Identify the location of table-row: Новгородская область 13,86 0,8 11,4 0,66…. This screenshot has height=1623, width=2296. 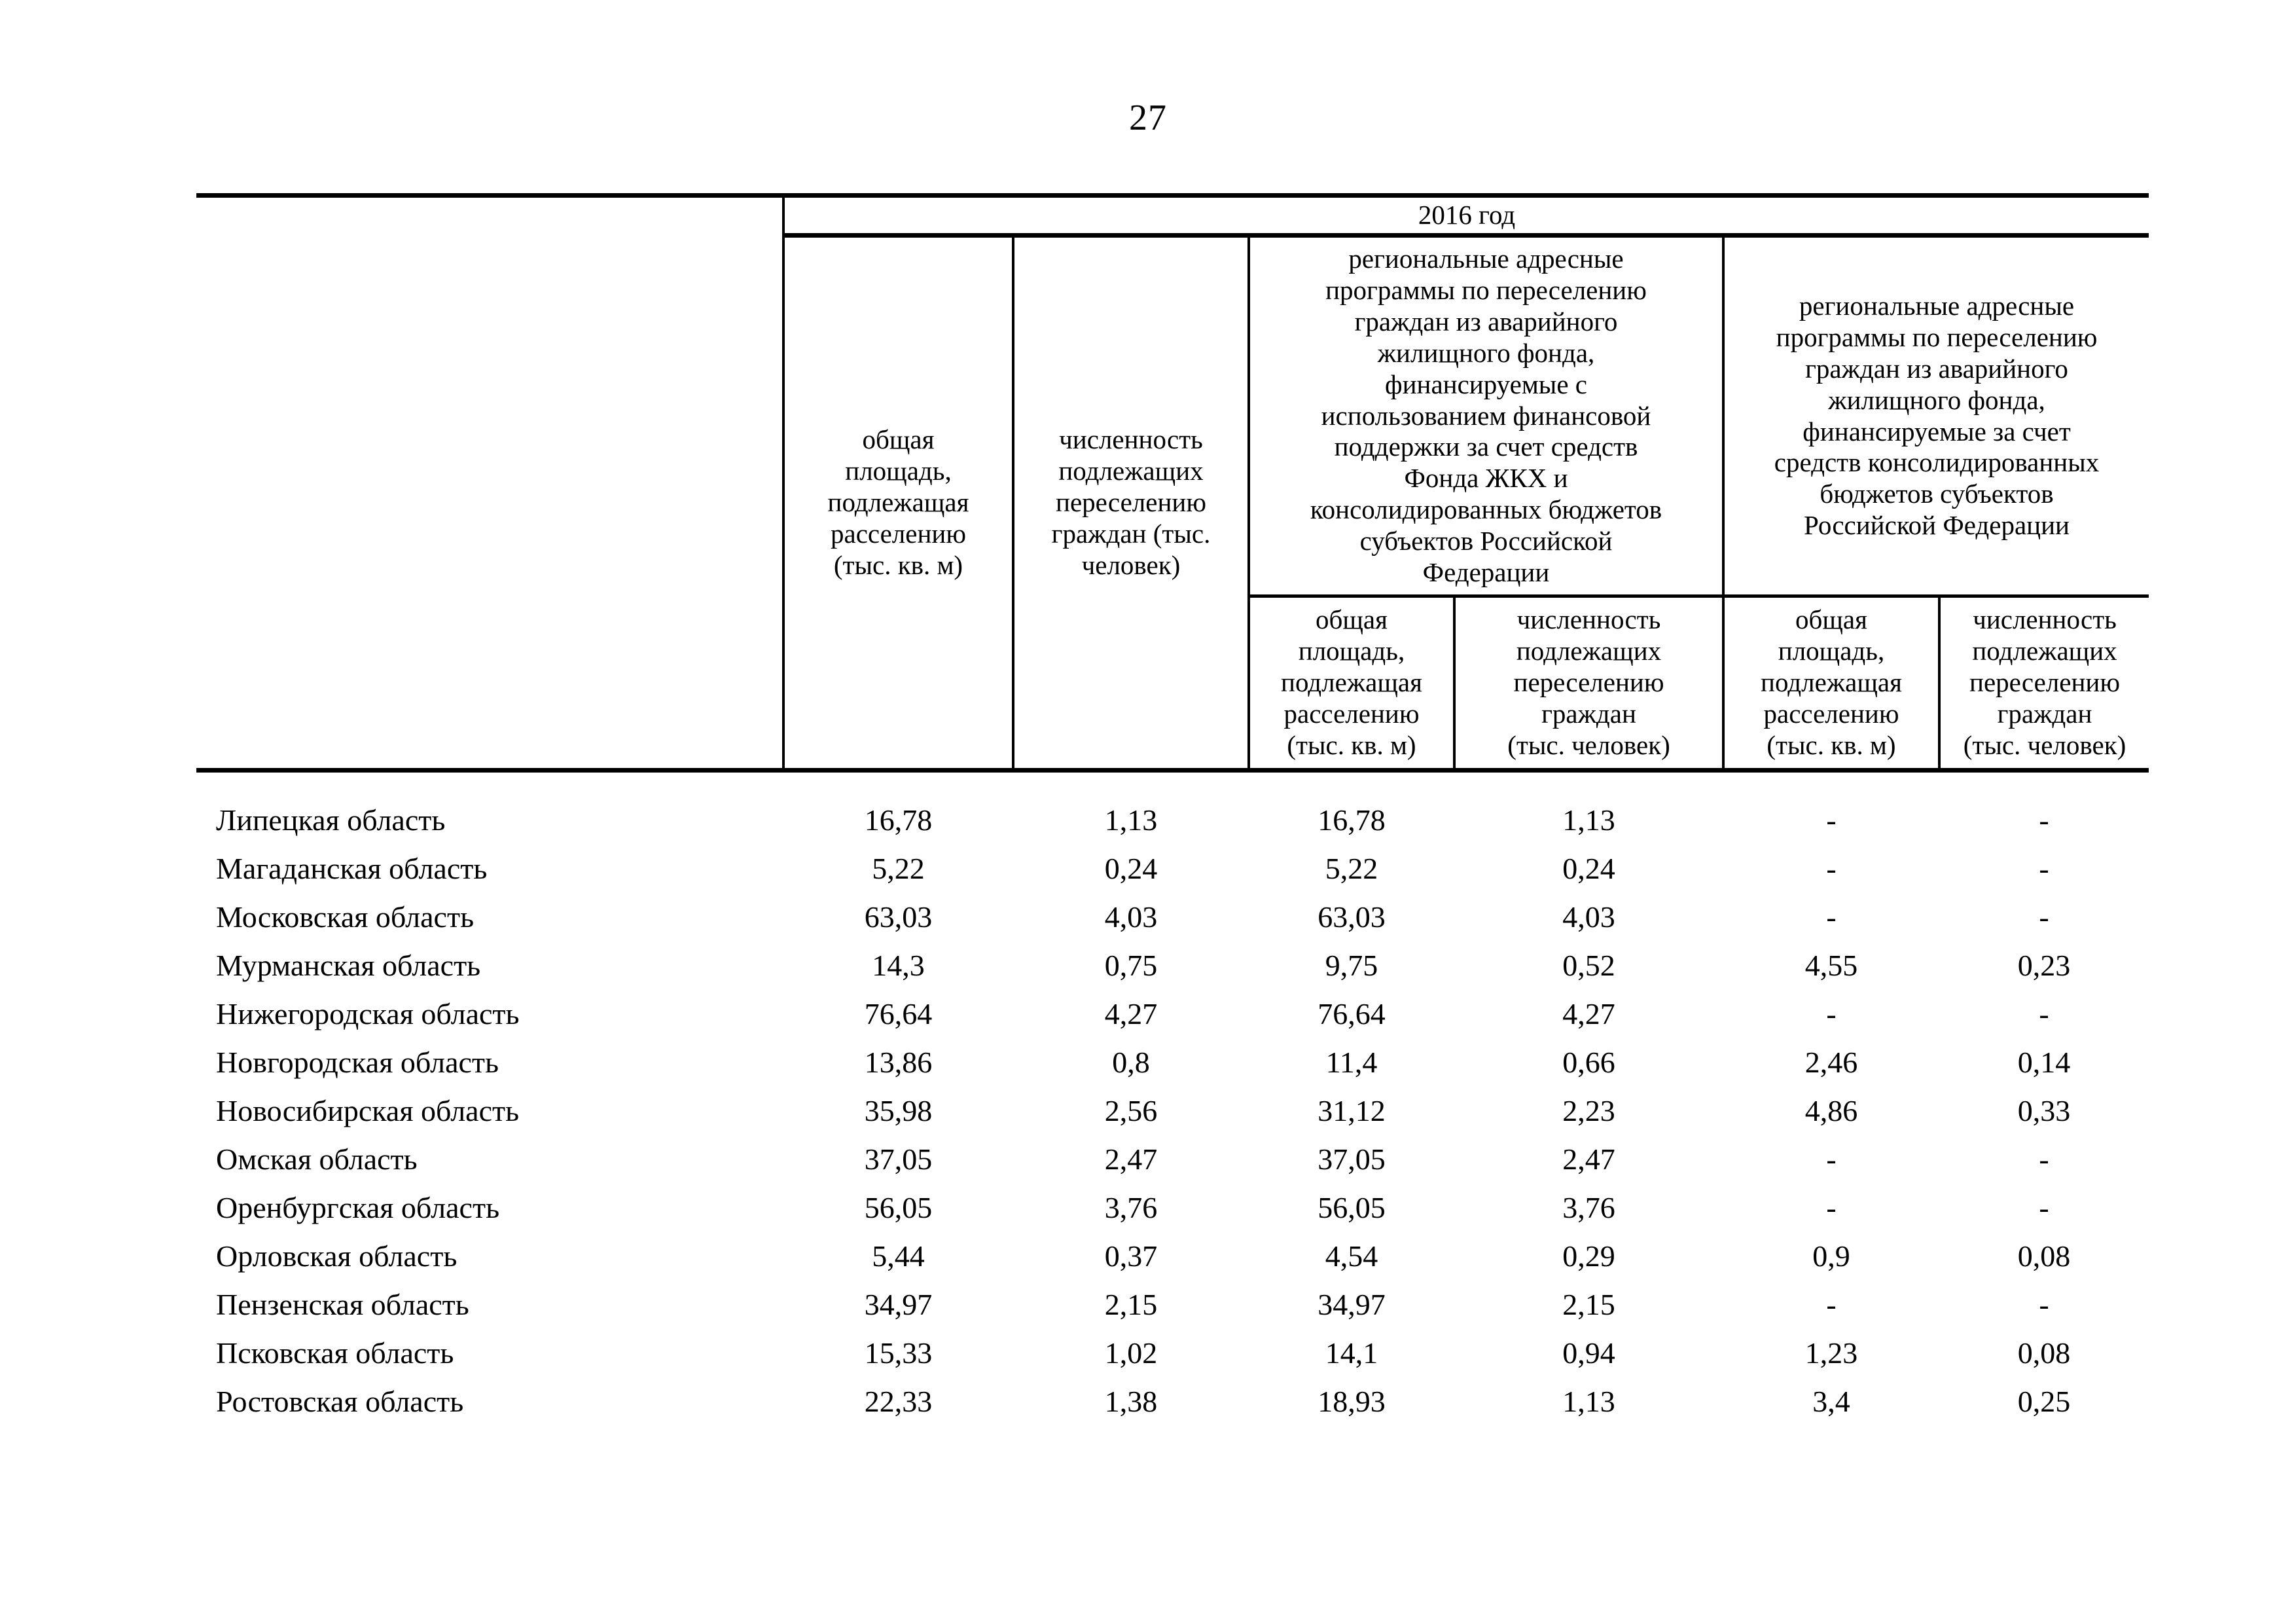
(1172, 1062).